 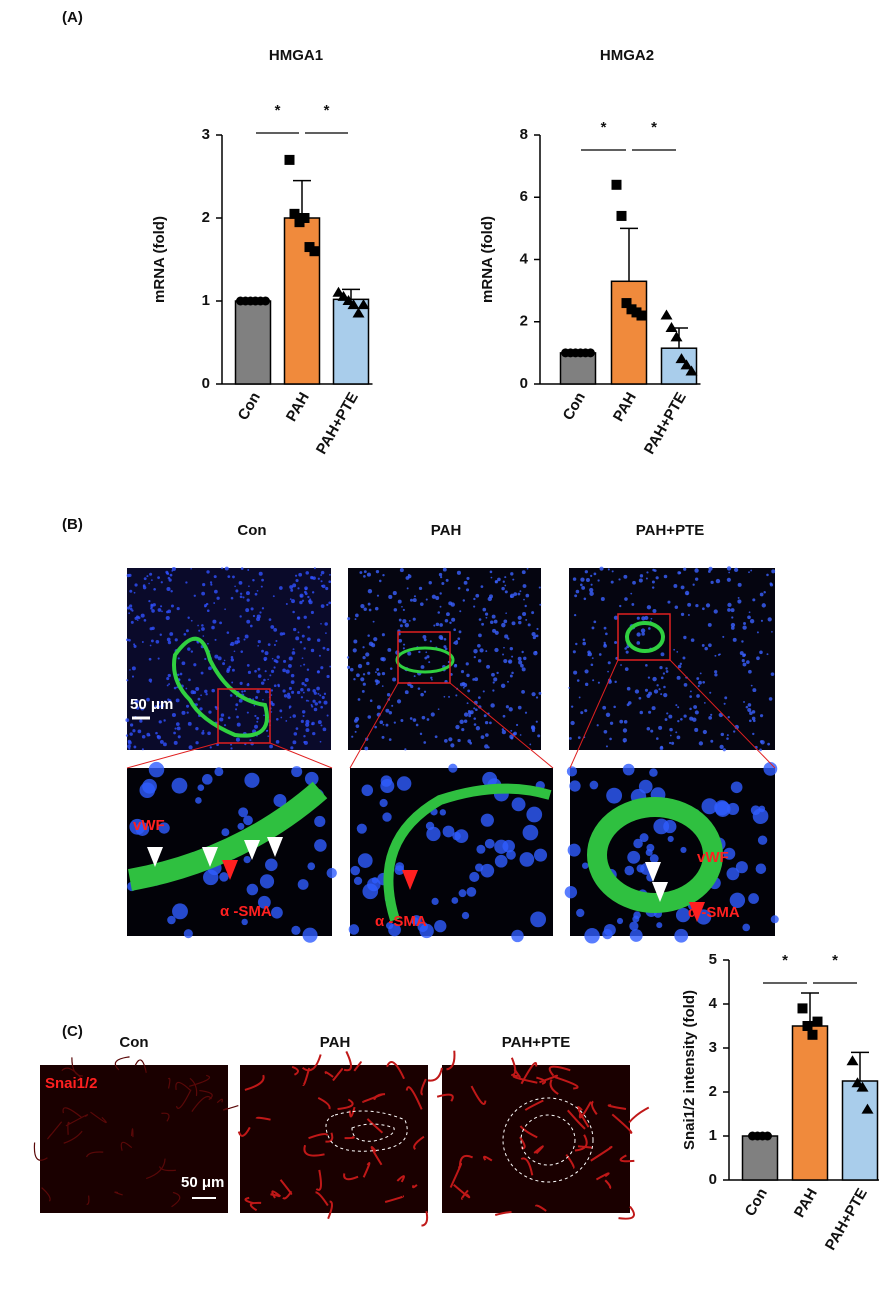 I want to click on significance-label: *, so click(x=785, y=960).